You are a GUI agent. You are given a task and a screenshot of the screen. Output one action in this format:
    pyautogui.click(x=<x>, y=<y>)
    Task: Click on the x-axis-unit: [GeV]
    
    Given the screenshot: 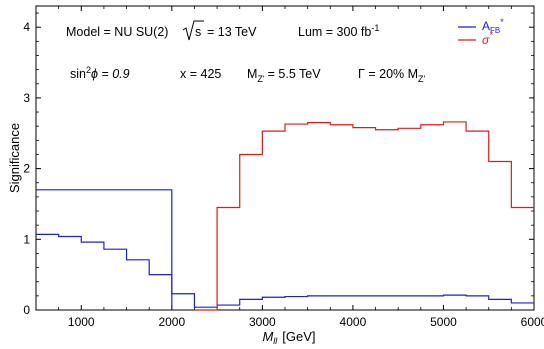 What is the action you would take?
    pyautogui.click(x=298, y=336)
    